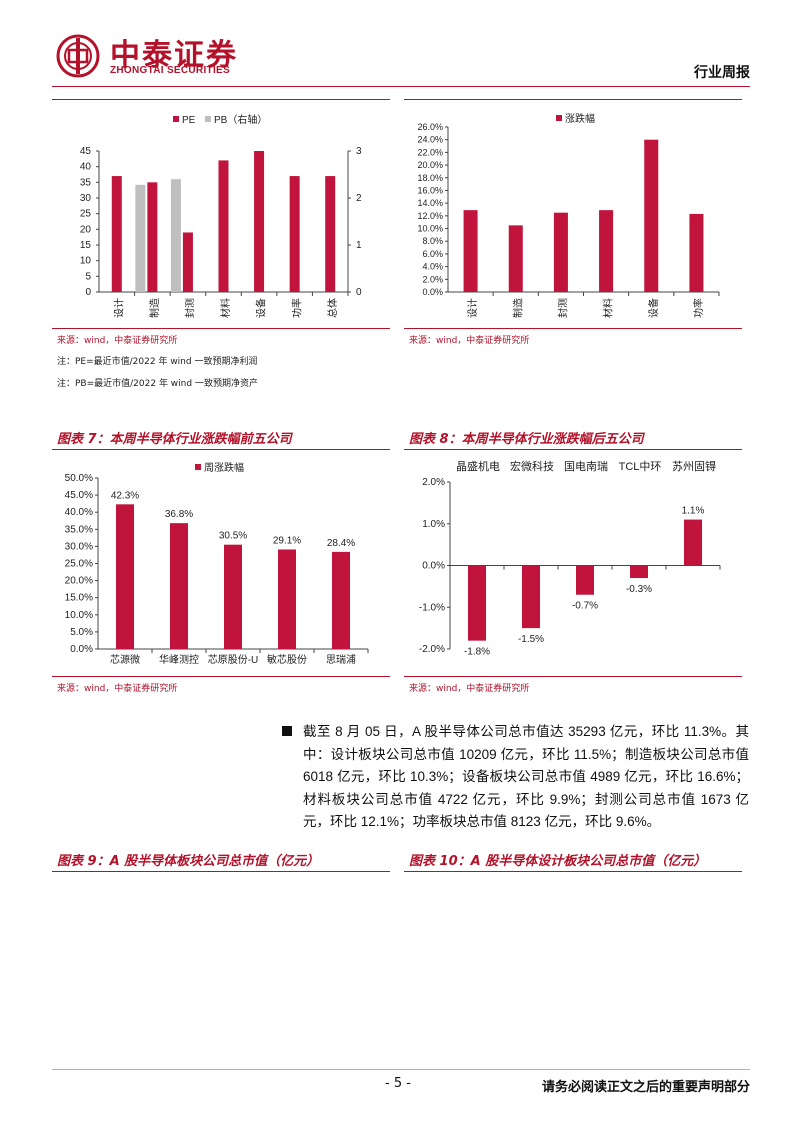 Image resolution: width=802 pixels, height=1133 pixels. Describe the element at coordinates (430, 140) in the screenshot. I see `y-tick-label: 24.0%` at that location.